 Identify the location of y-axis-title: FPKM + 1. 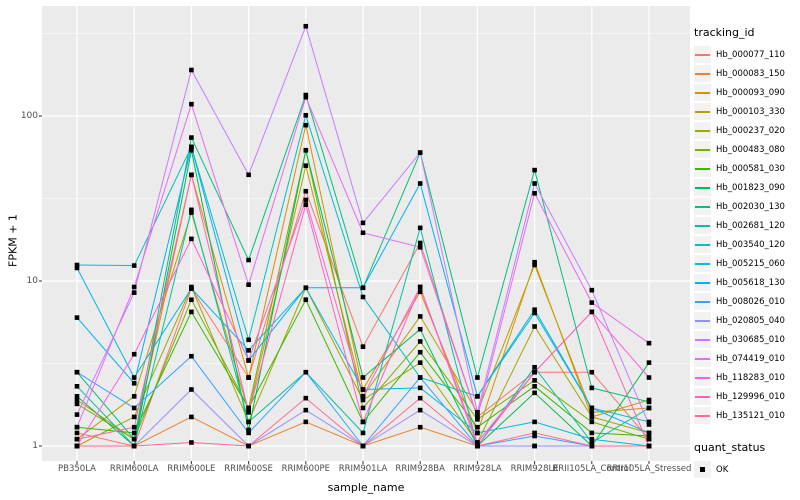
(13, 240).